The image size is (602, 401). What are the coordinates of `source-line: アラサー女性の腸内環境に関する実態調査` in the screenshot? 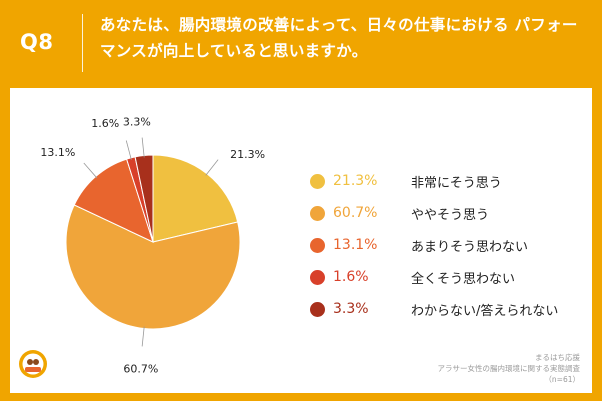 It's located at (509, 368).